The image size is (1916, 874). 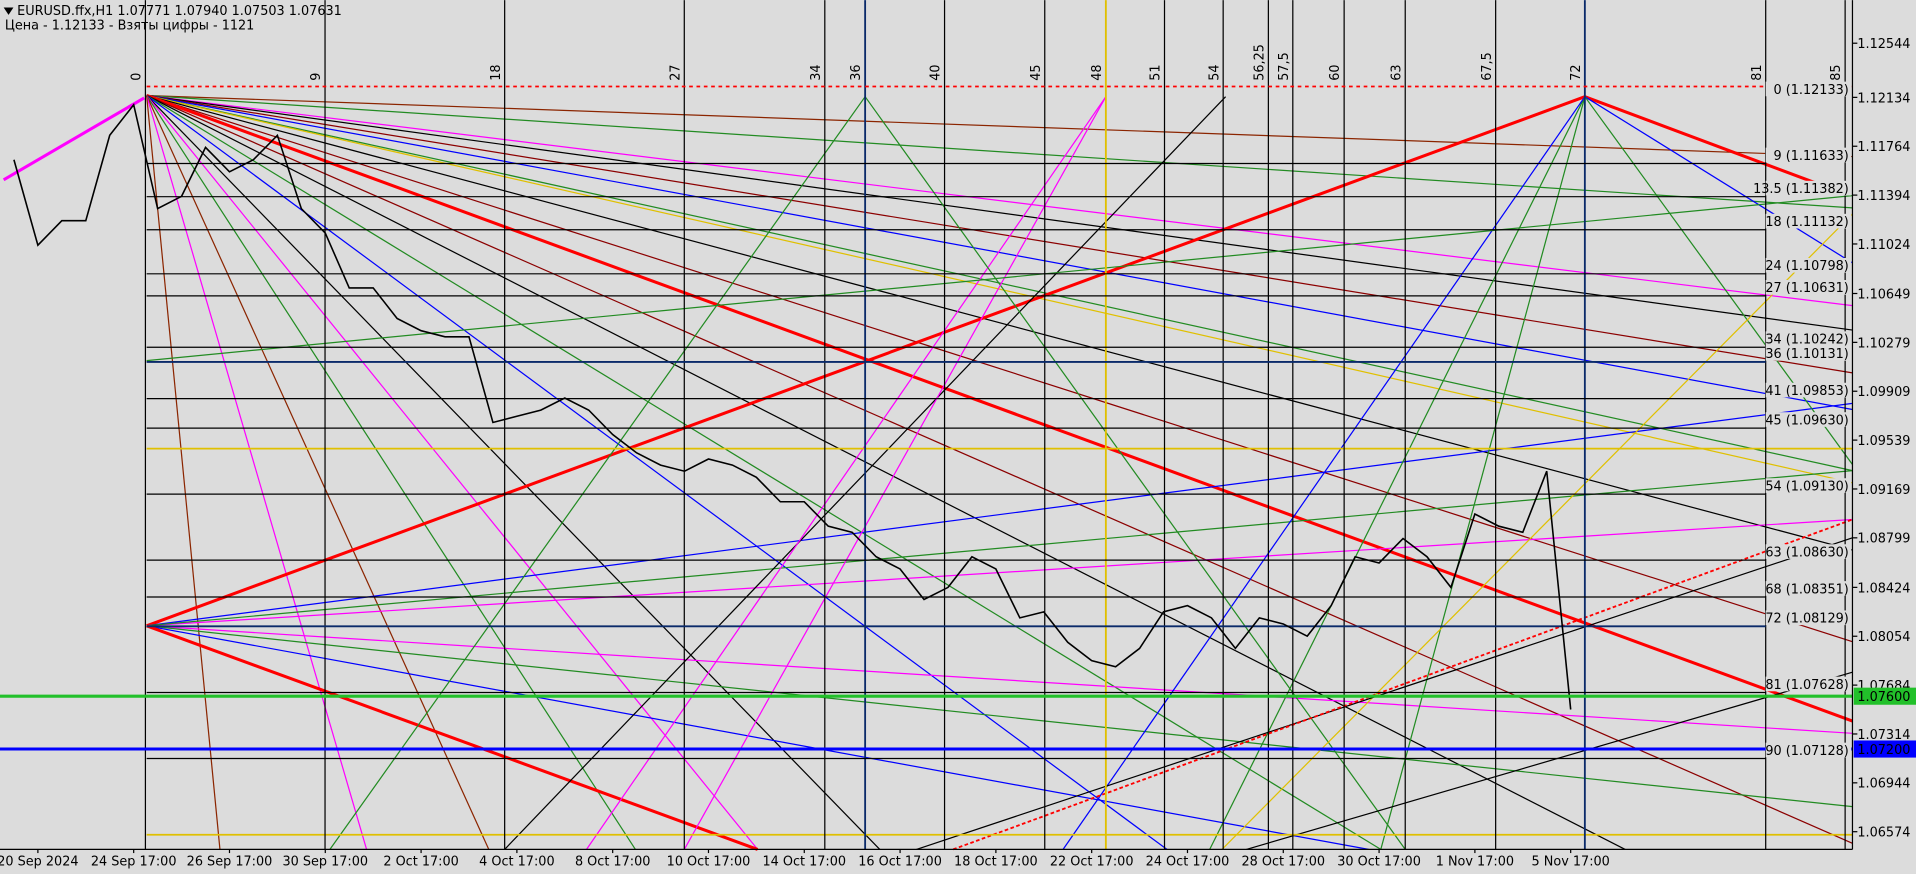 I want to click on time-level-label: 60, so click(x=1335, y=72).